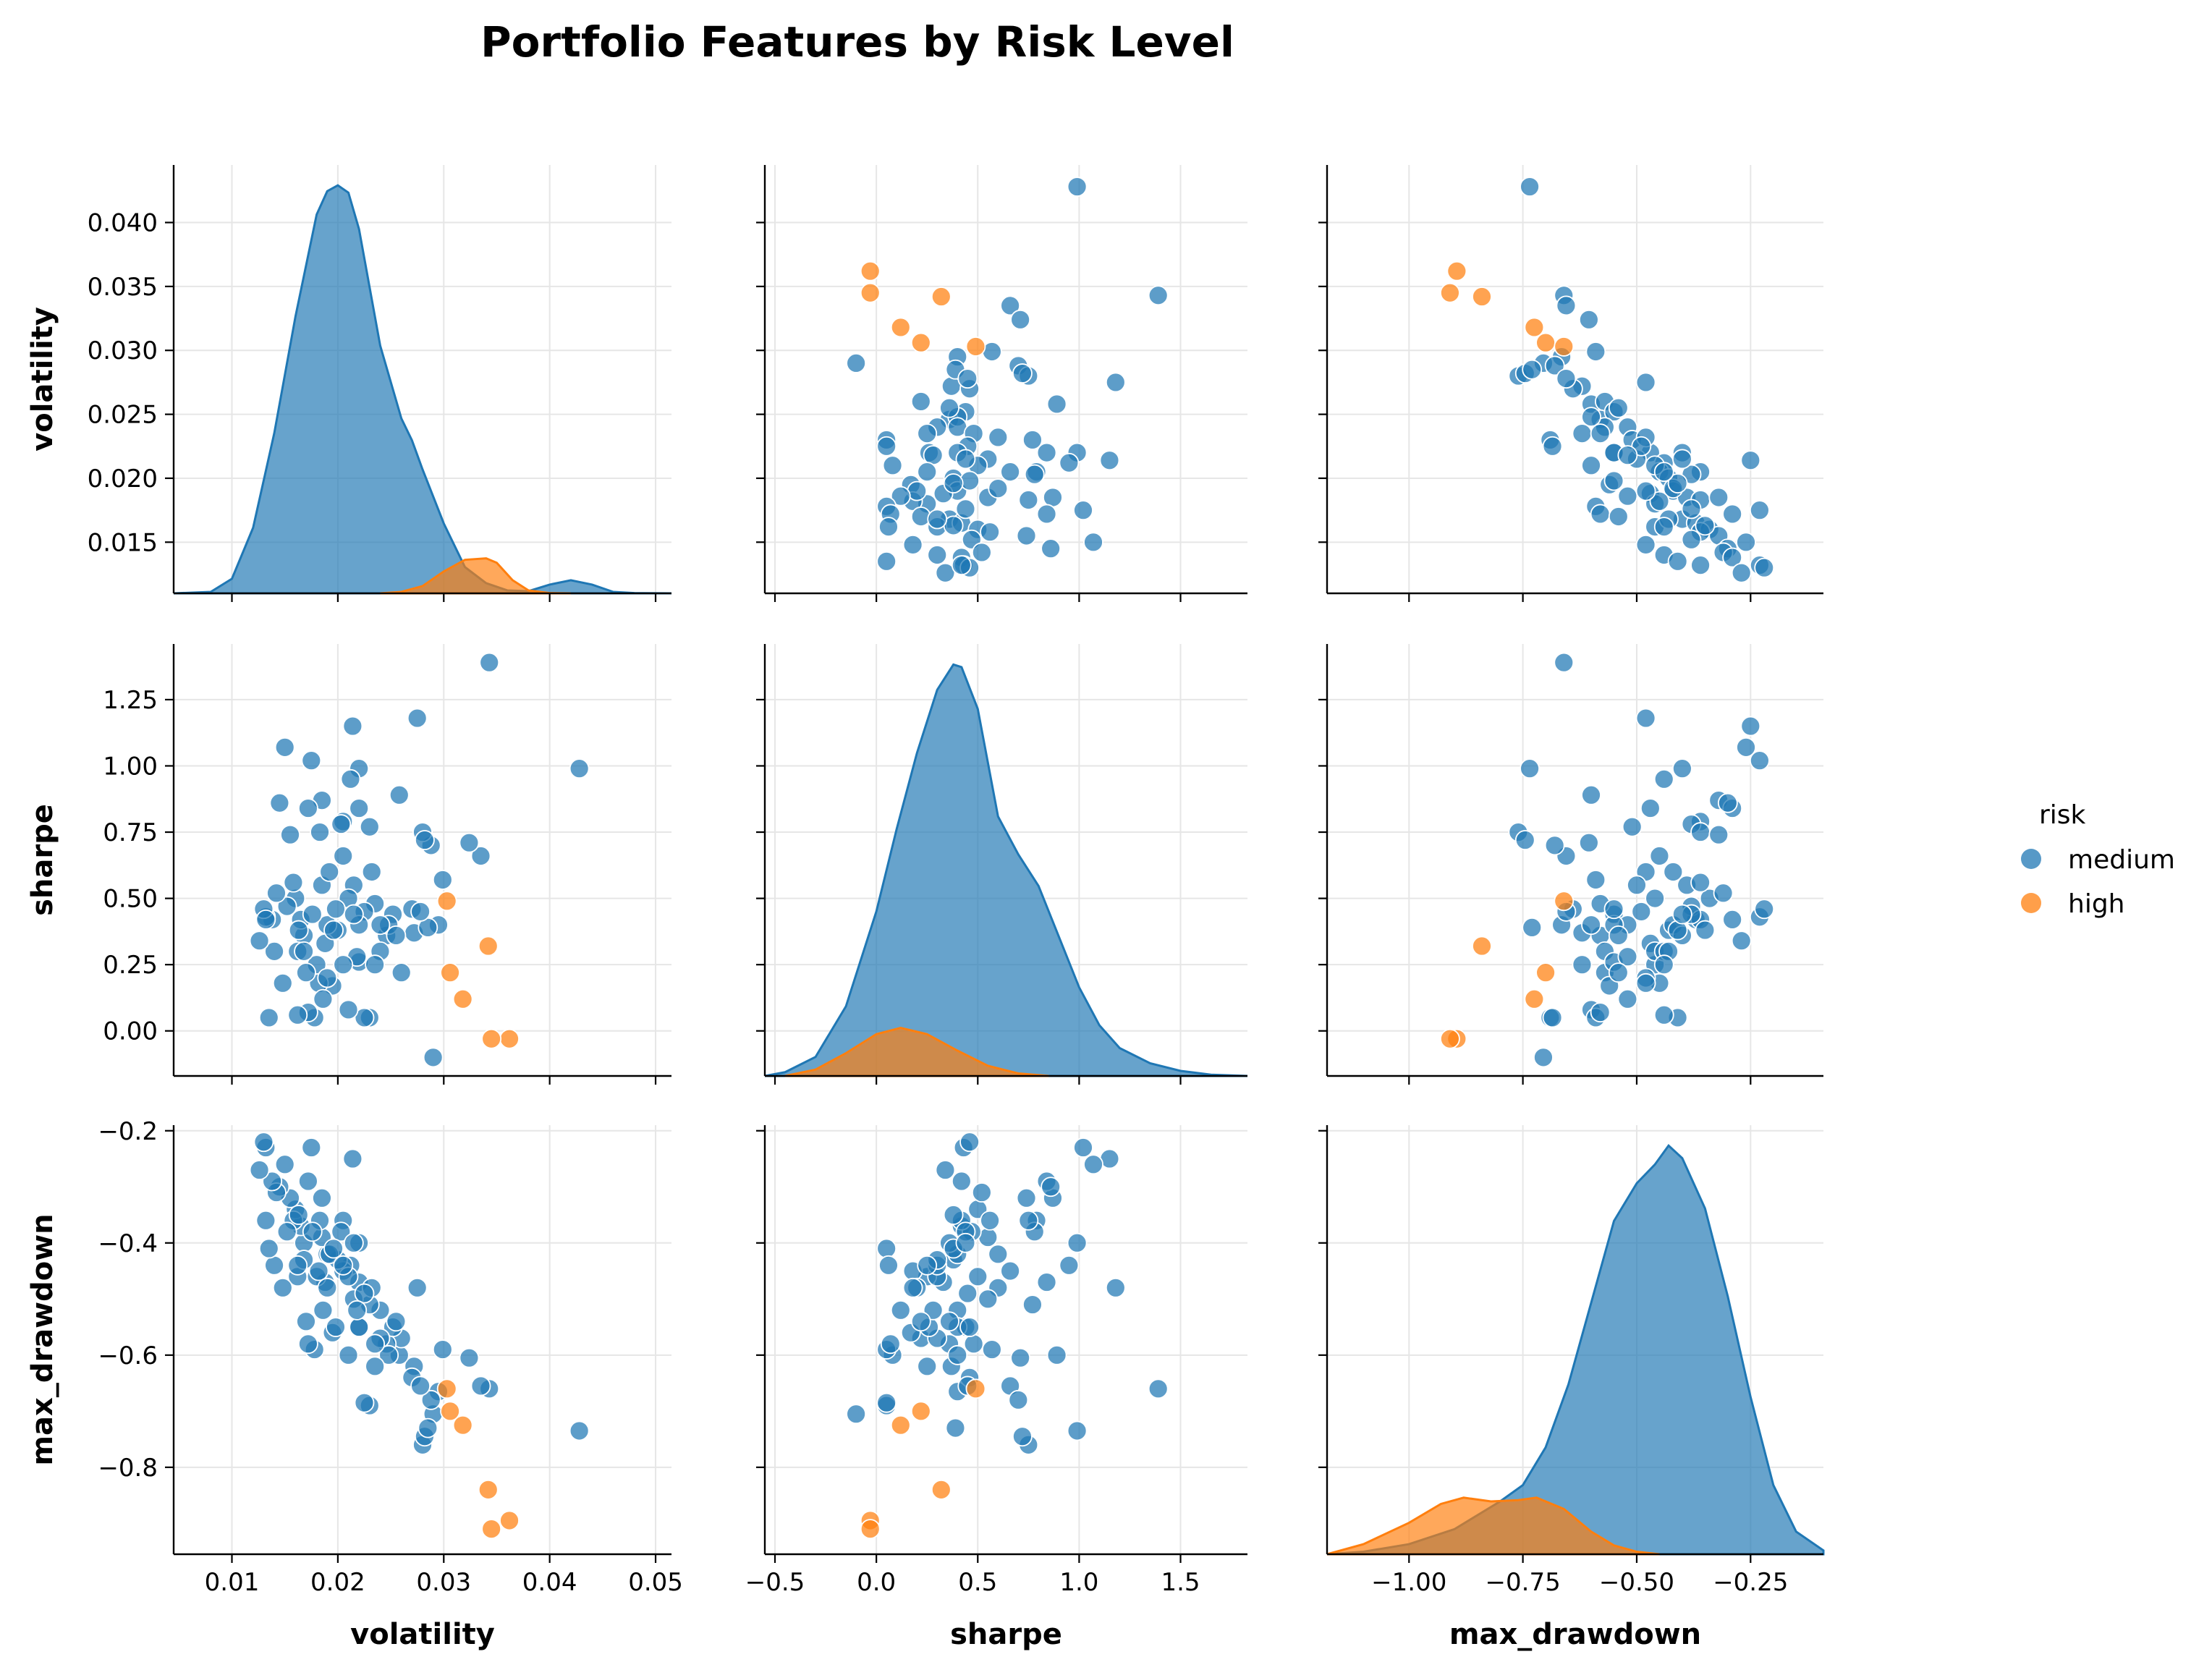 The image size is (2212, 1670). I want to click on legend: risk medium high, so click(2098, 860).